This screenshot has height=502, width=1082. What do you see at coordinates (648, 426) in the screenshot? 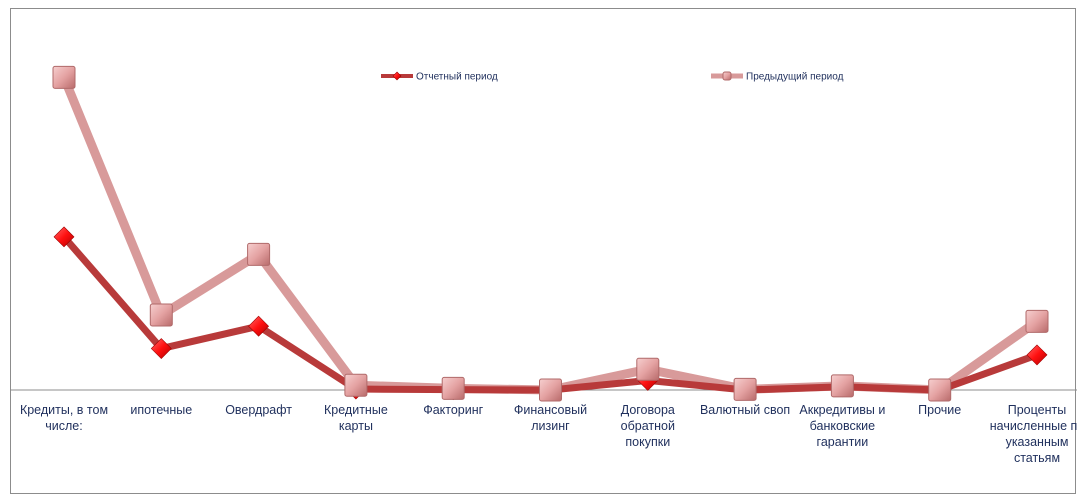
I see `x-tick-label: Договора обратной покупки` at bounding box center [648, 426].